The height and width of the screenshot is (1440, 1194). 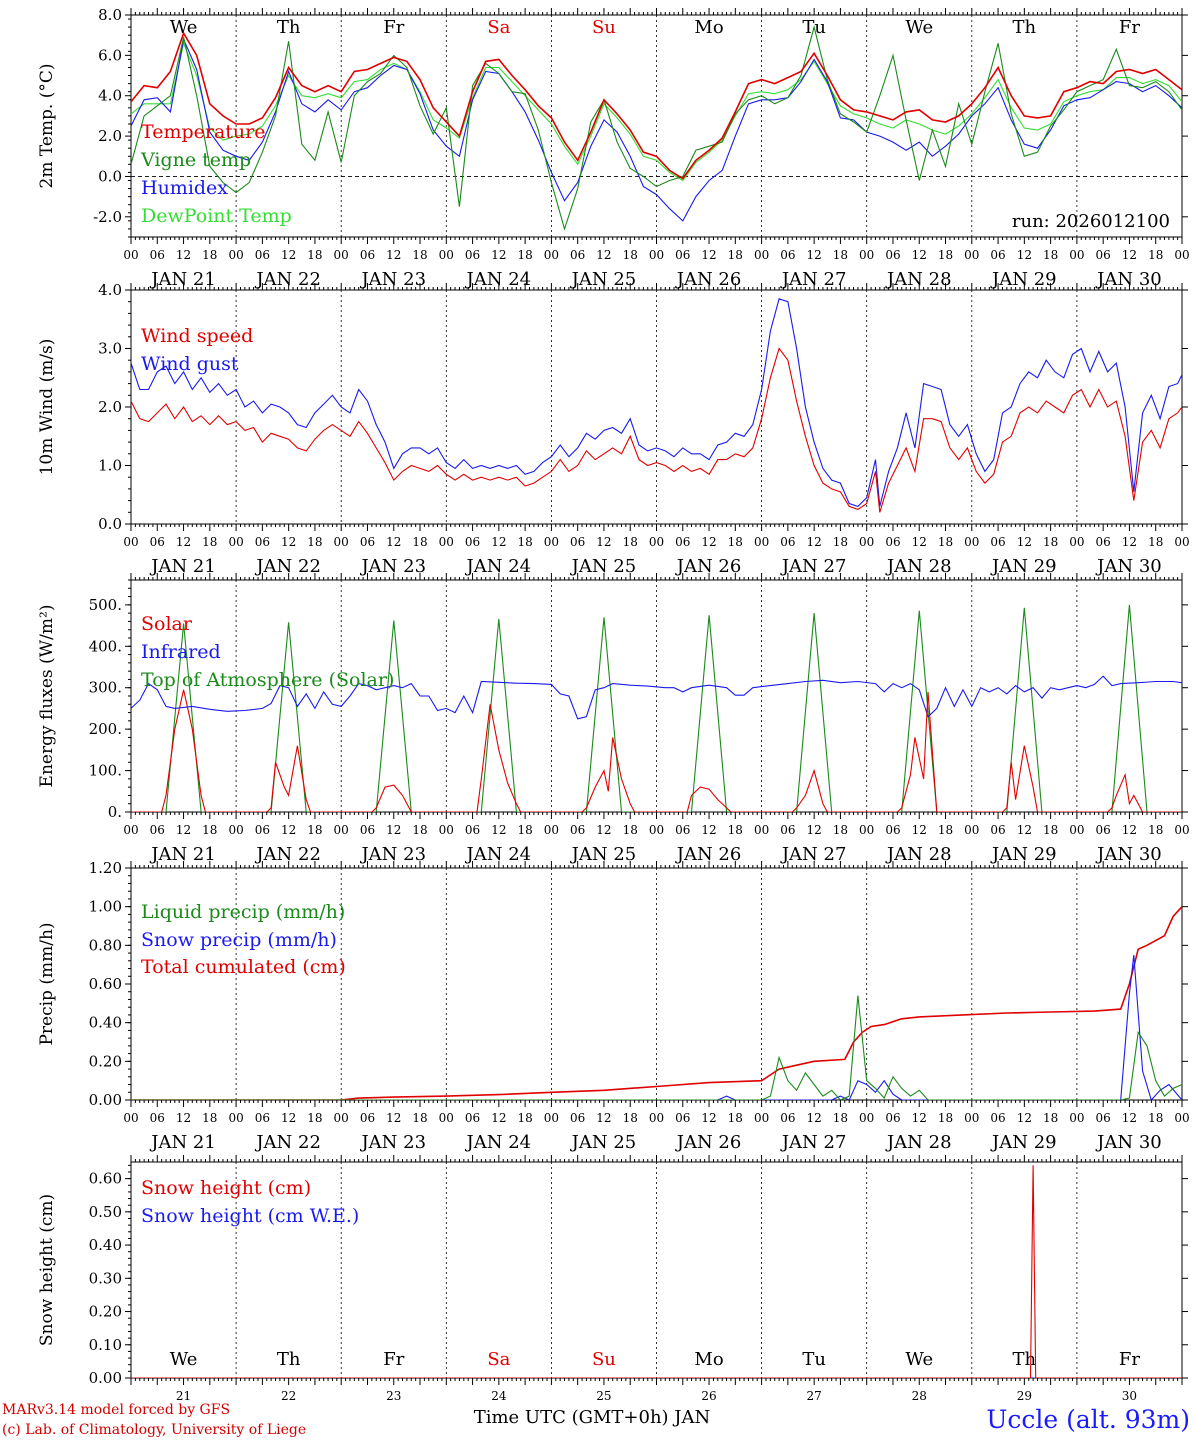 I want to click on legend-entry: Temperature, so click(x=203, y=132).